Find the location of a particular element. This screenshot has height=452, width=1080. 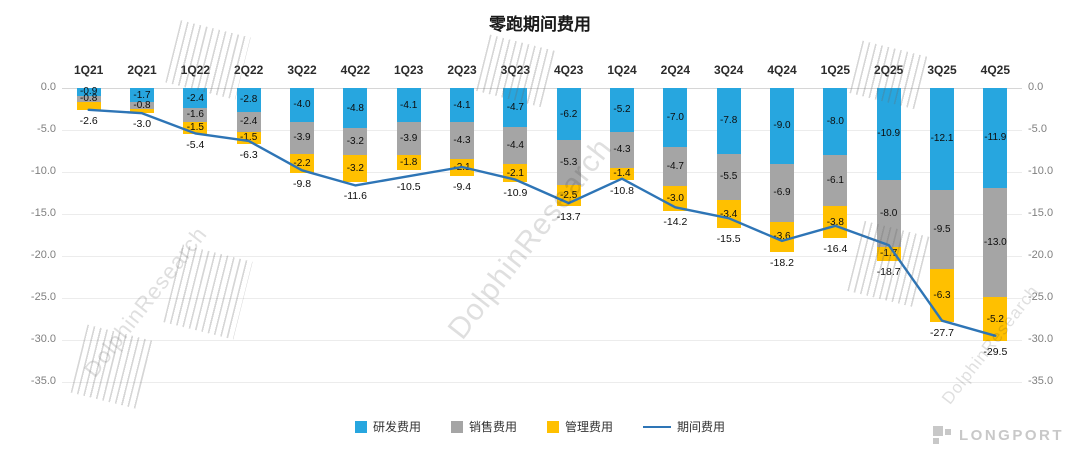

bar-value-label: -3.2 is located at coordinates (355, 142).